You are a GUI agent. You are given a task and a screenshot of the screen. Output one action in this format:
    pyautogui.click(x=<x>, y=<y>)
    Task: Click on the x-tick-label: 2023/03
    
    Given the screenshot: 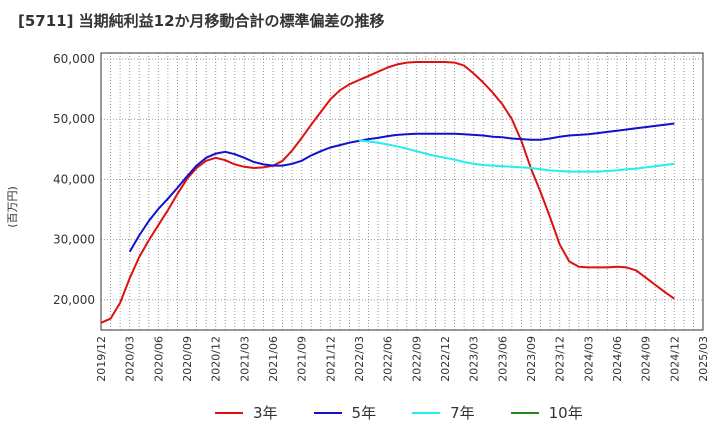 What is the action you would take?
    pyautogui.click(x=474, y=359)
    